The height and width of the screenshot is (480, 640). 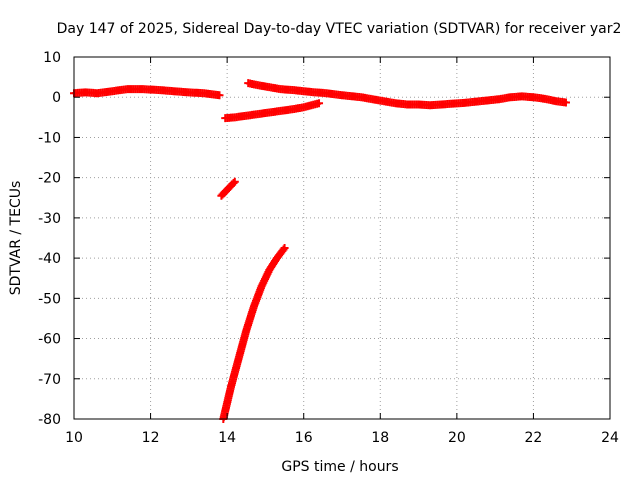 What do you see at coordinates (151, 438) in the screenshot?
I see `x-tick-label: 12` at bounding box center [151, 438].